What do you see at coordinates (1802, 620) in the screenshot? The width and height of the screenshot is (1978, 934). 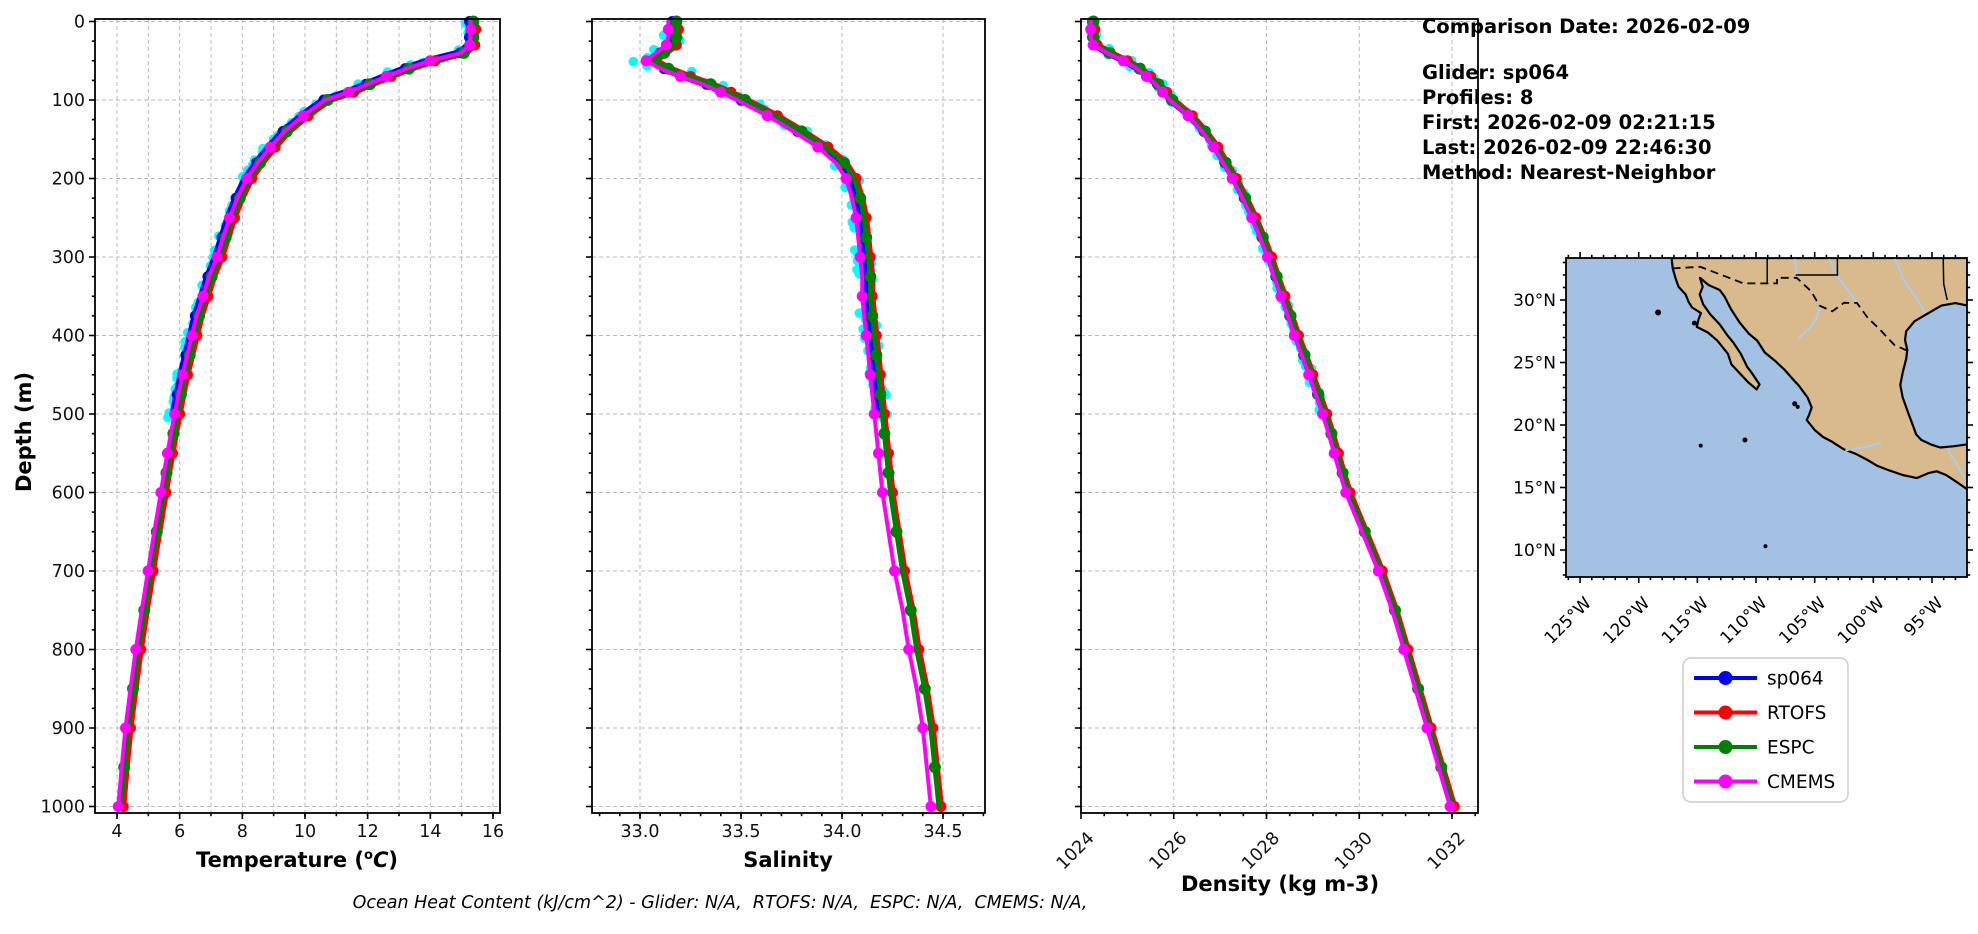 I see `map-lon-label: 105°W` at bounding box center [1802, 620].